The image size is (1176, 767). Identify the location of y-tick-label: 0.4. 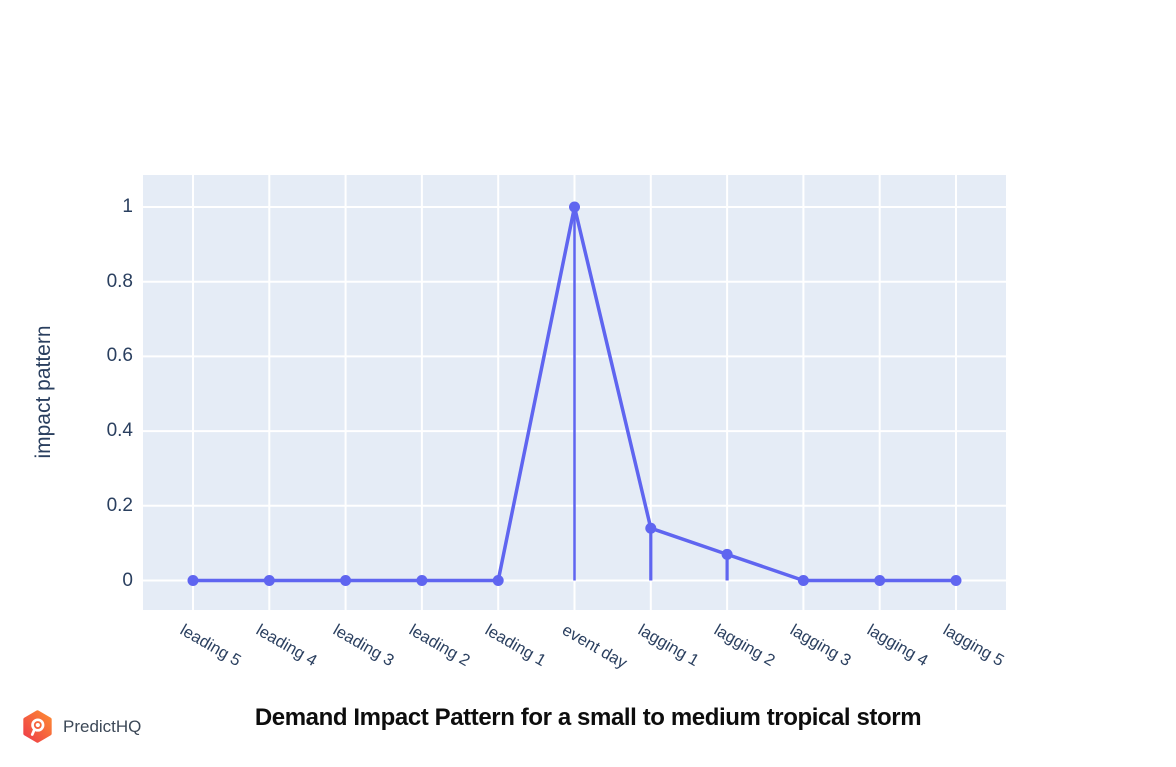
(119, 431).